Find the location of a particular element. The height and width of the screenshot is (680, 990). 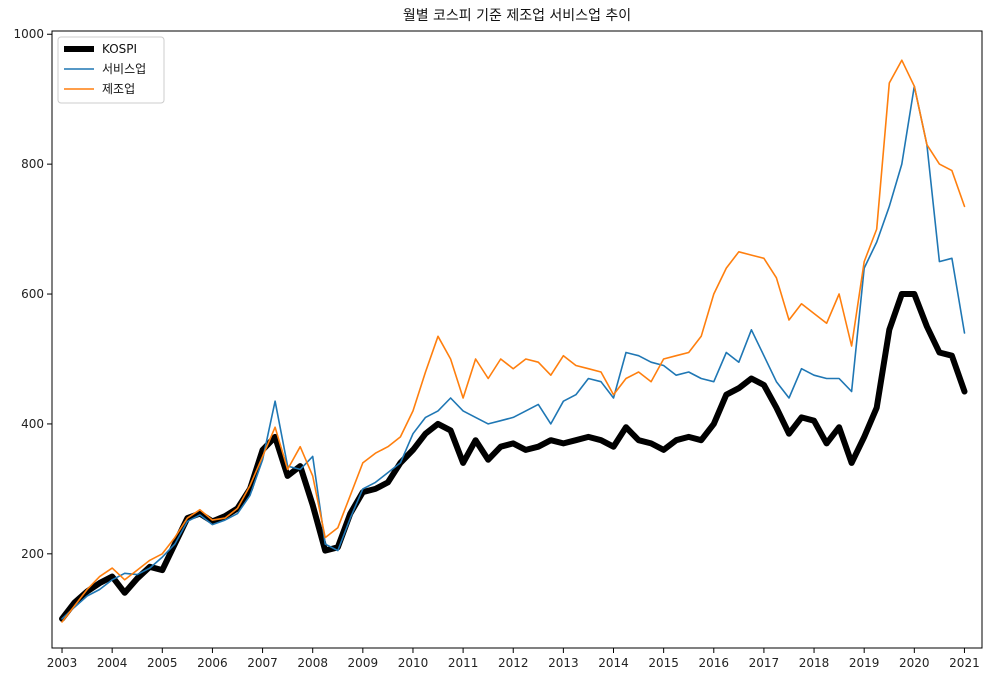

legend-box is located at coordinates (111, 70).